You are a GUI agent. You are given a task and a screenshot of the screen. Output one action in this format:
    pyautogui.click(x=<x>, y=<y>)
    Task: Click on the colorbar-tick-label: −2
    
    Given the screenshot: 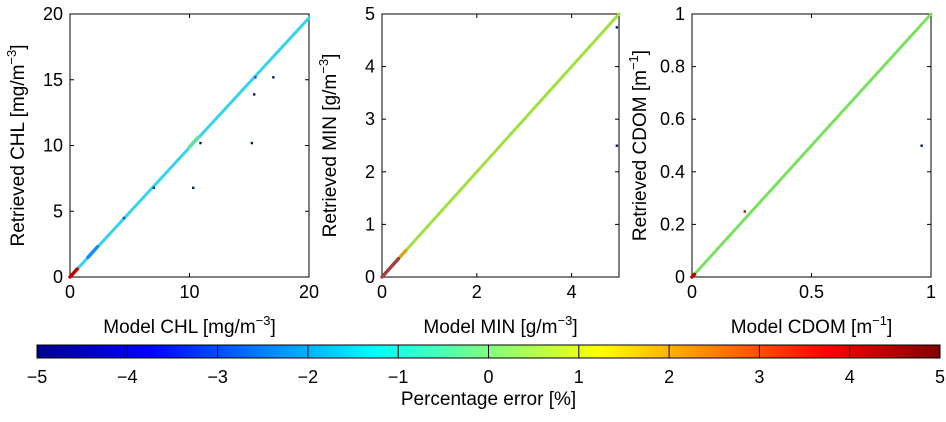 What is the action you would take?
    pyautogui.click(x=308, y=377)
    